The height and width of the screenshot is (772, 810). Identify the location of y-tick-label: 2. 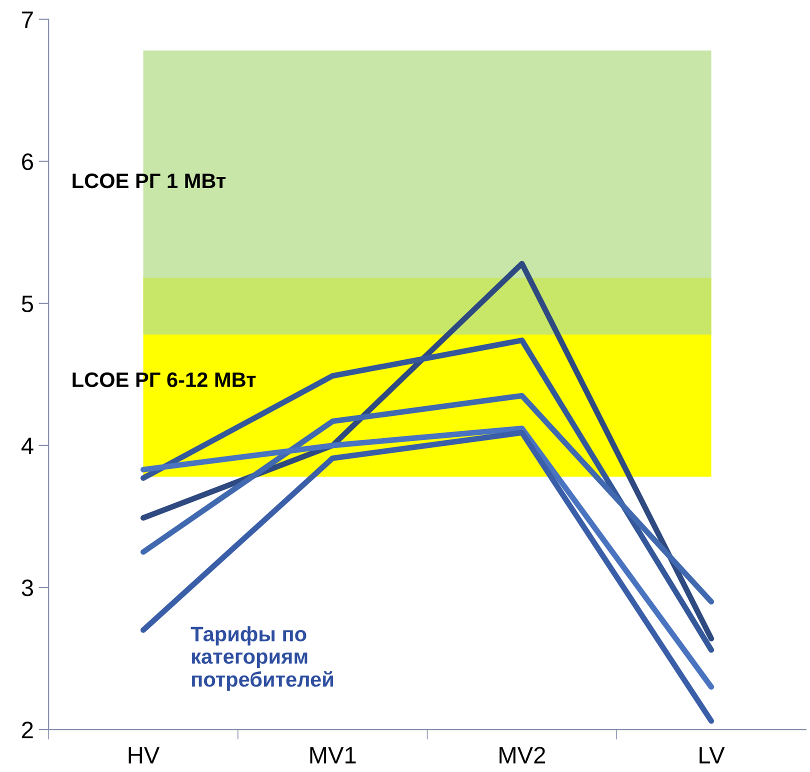
(27, 730).